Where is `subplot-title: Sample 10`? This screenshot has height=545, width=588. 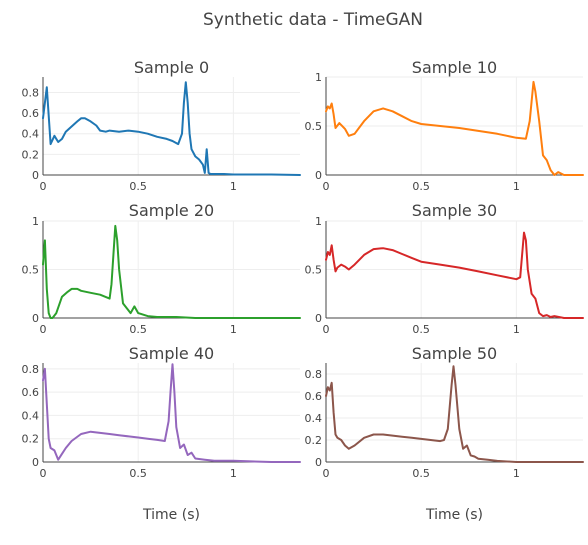 subplot-title: Sample 10 is located at coordinates (454, 67).